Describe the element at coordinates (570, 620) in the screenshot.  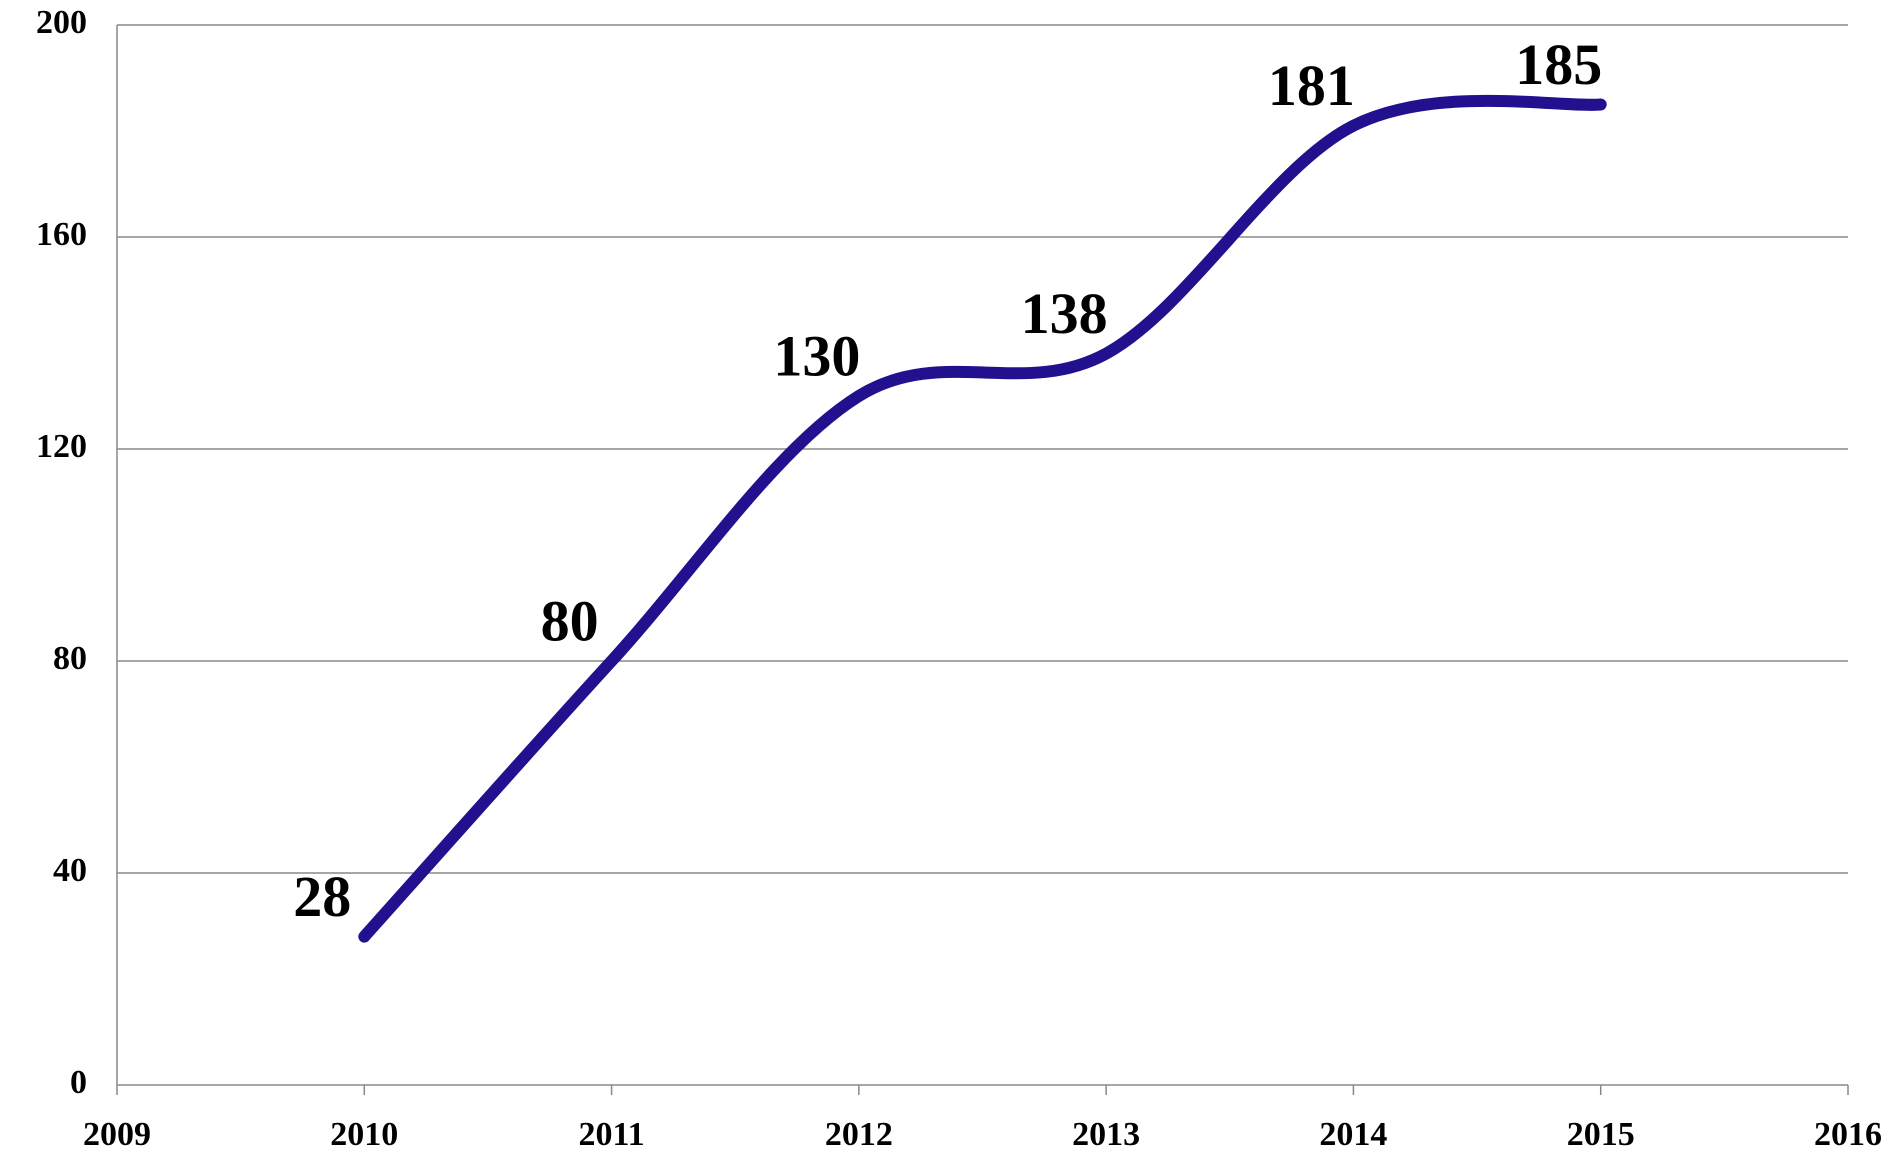
I see `data-label: 80` at that location.